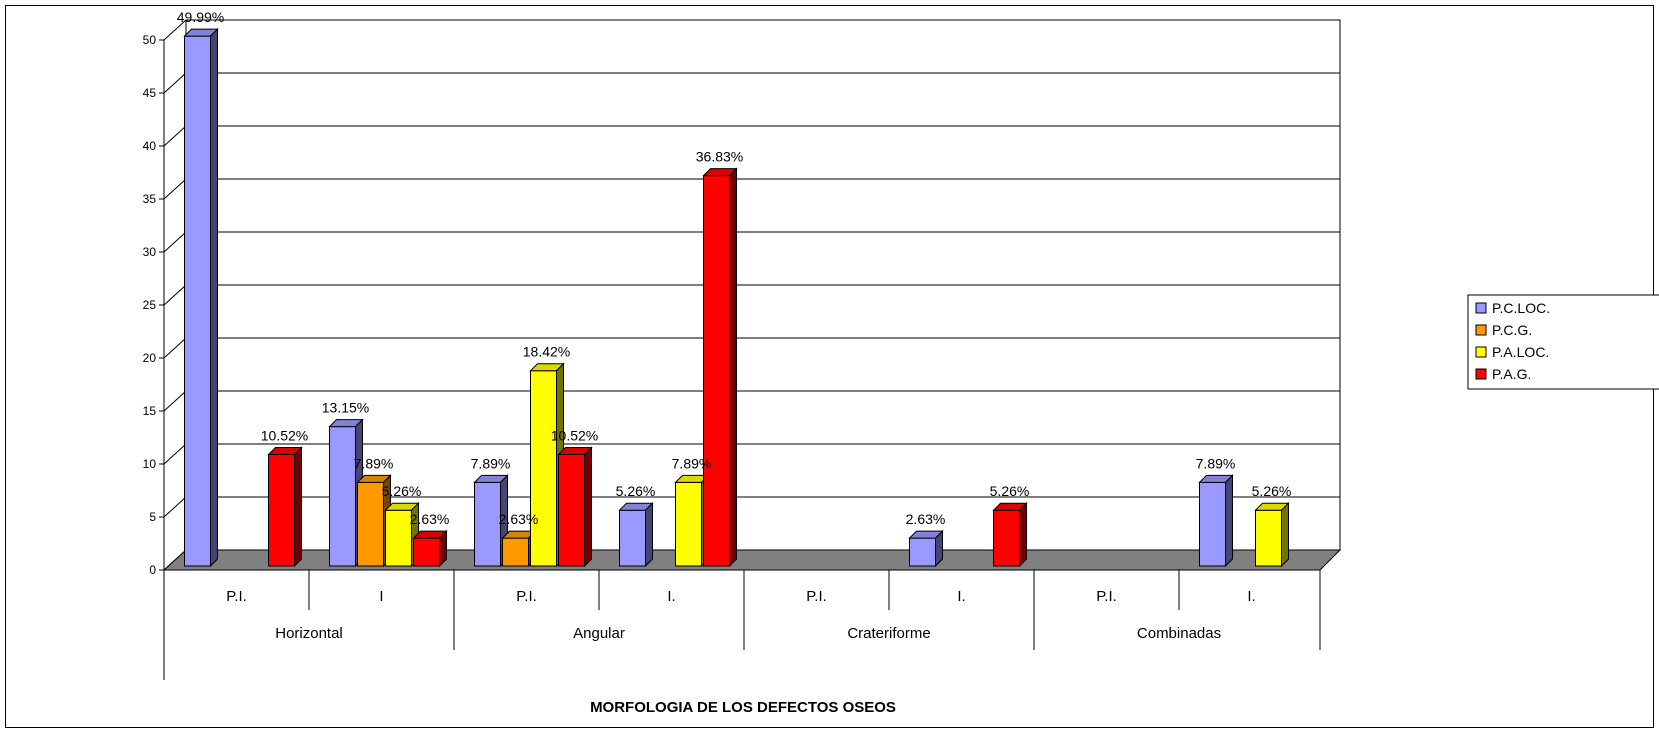 Image resolution: width=1659 pixels, height=733 pixels. Describe the element at coordinates (150, 93) in the screenshot. I see `y-tick-label: 45` at that location.